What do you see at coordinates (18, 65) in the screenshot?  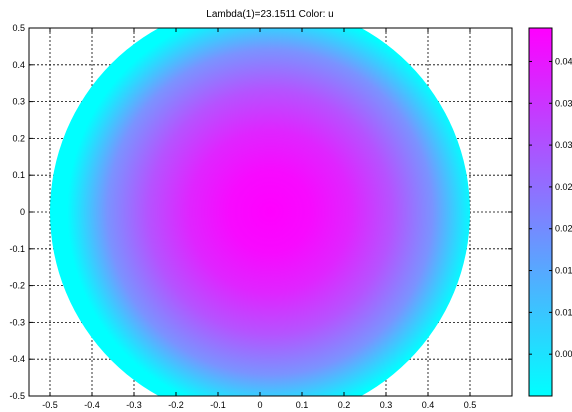 I see `y-tick-label: 0.4` at bounding box center [18, 65].